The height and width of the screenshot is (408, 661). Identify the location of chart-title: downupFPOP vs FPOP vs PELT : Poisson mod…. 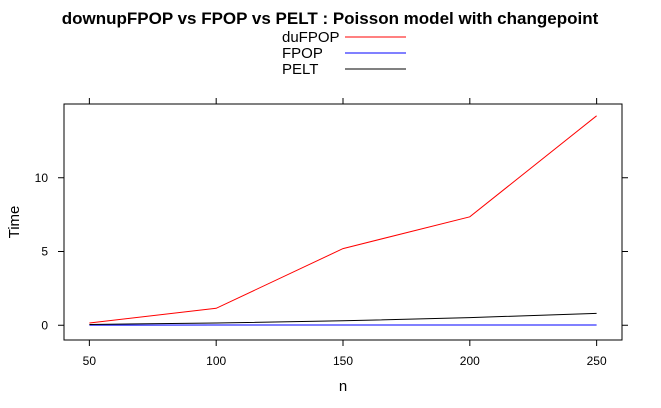
(330, 18).